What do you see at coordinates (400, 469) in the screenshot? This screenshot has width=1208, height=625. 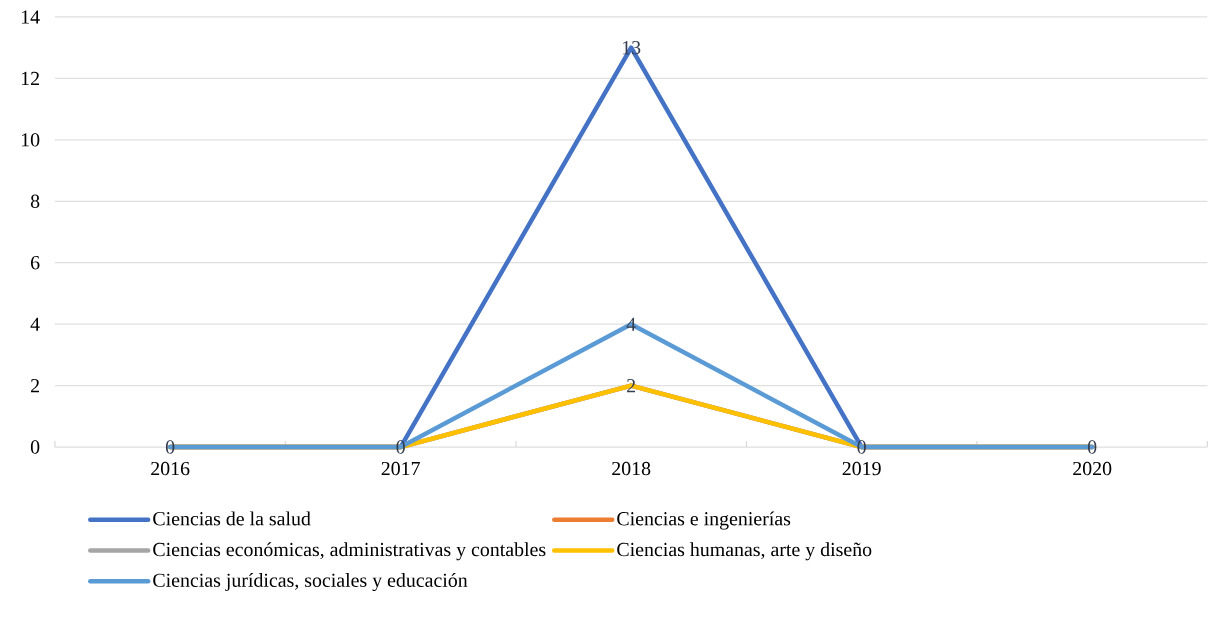 I see `x-tick-label: 2017` at bounding box center [400, 469].